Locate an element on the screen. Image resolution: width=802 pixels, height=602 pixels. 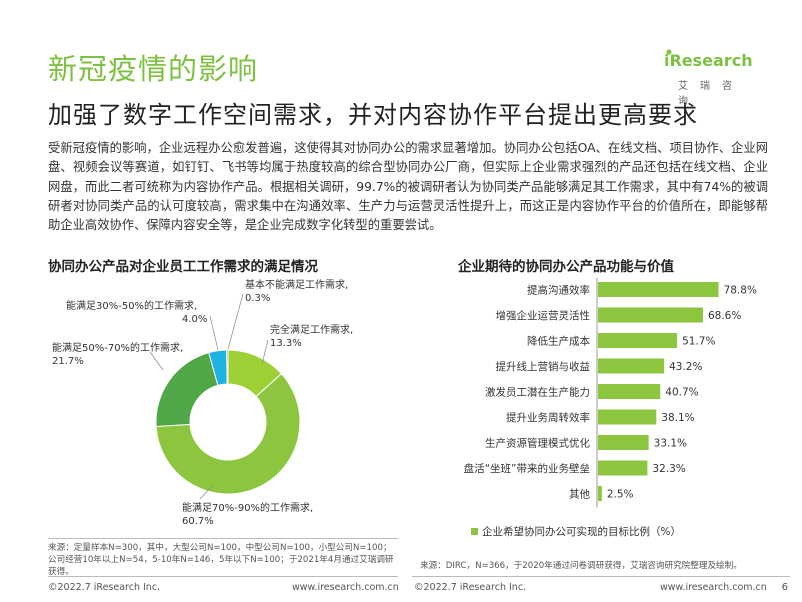
bar-category-2: 增强企业运营灵活性 is located at coordinates (543, 315).